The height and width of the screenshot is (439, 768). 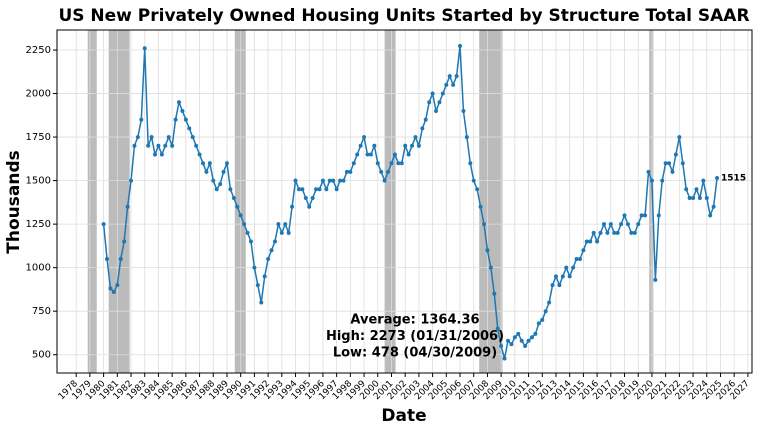 I want to click on y-tick-label: 2000, so click(x=38, y=94).